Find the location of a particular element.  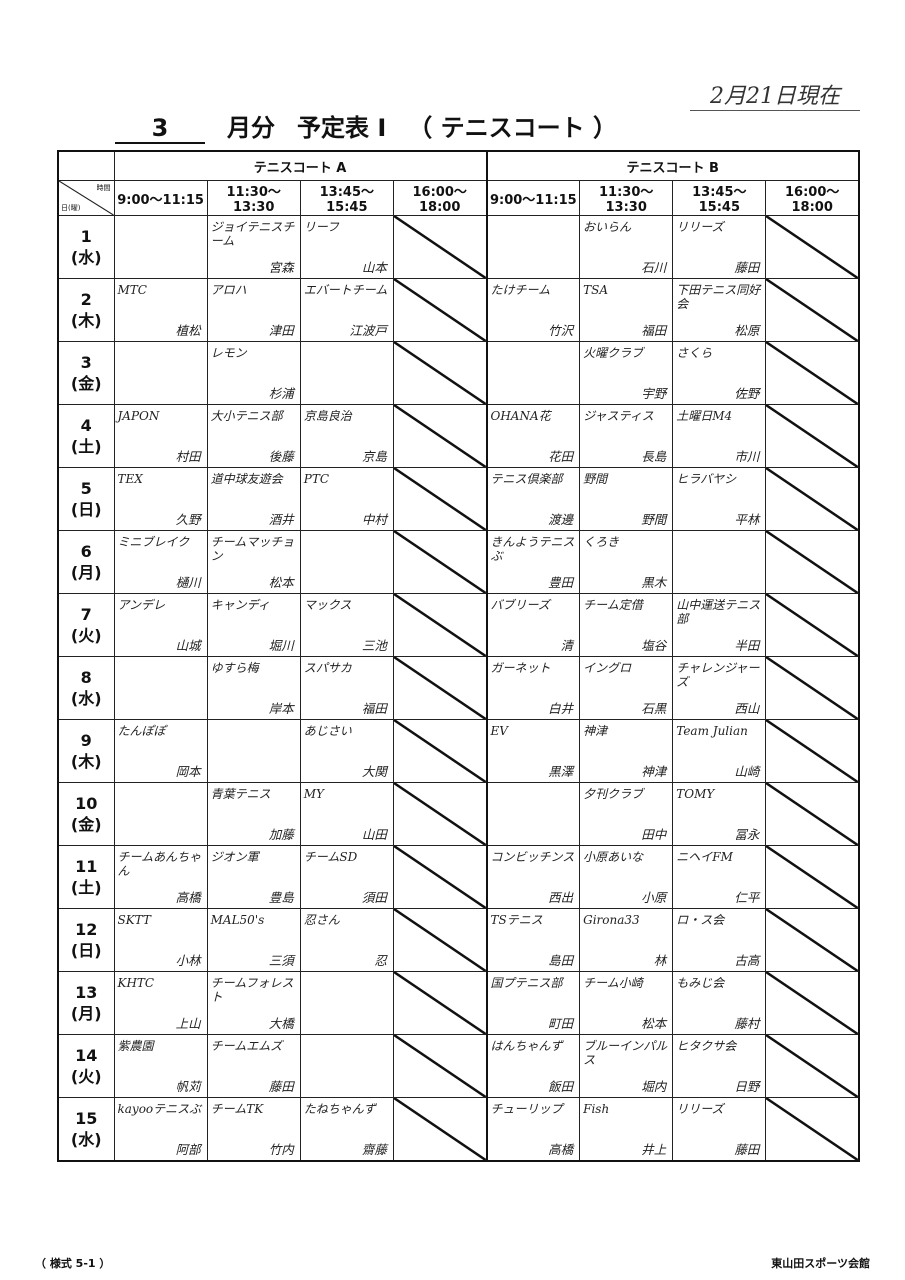

booking-cell: 山中運送テニス部半田 is located at coordinates (719, 625).